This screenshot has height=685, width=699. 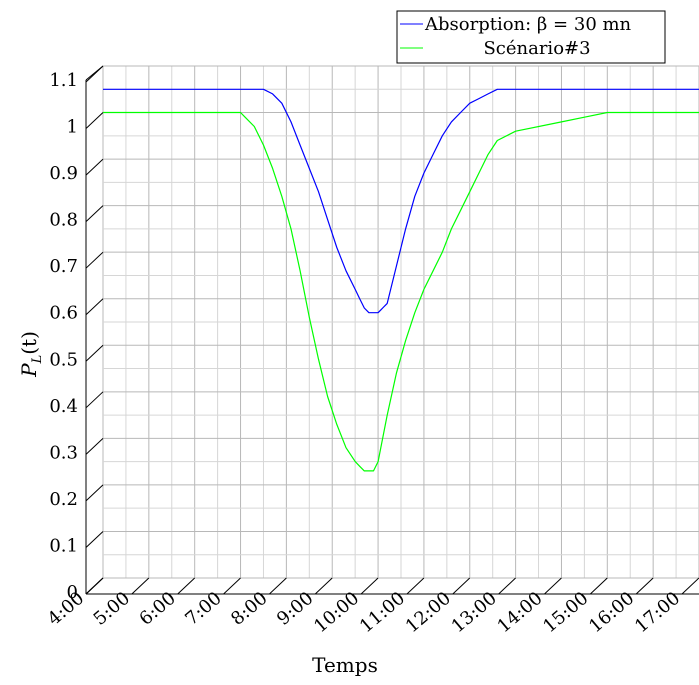 What do you see at coordinates (528, 24) in the screenshot?
I see `legend-label-absorption: Absorption: β = 30 mn` at bounding box center [528, 24].